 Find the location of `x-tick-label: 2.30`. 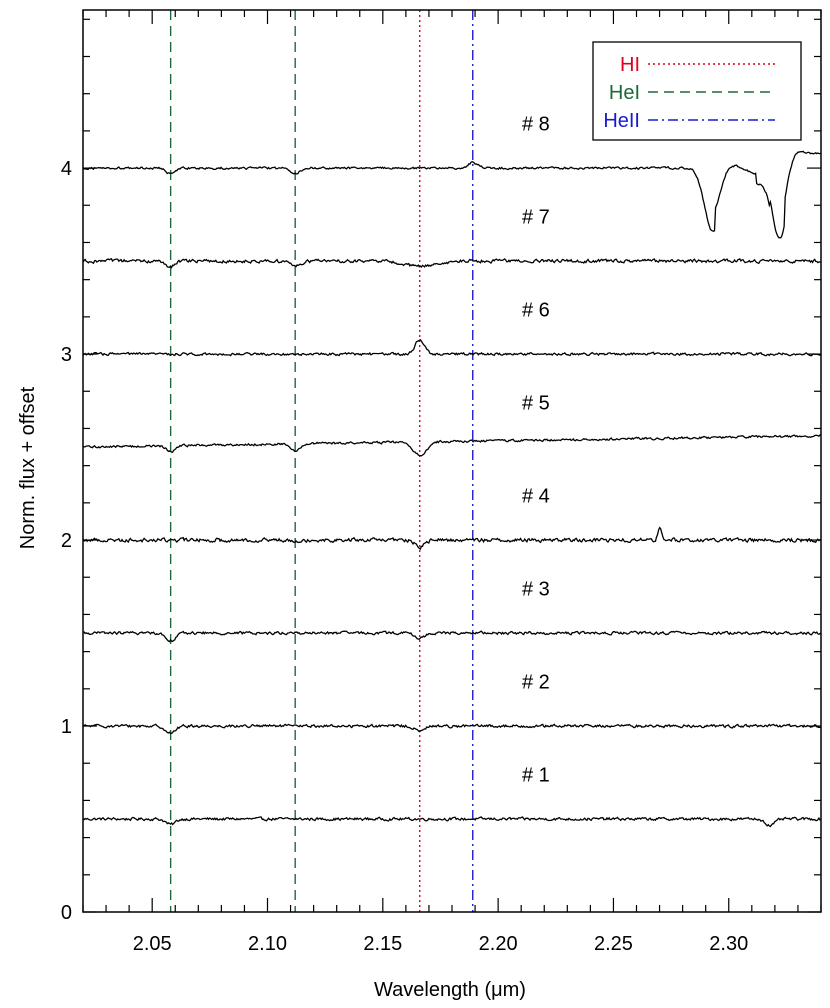

x-tick-label: 2.30 is located at coordinates (728, 944).